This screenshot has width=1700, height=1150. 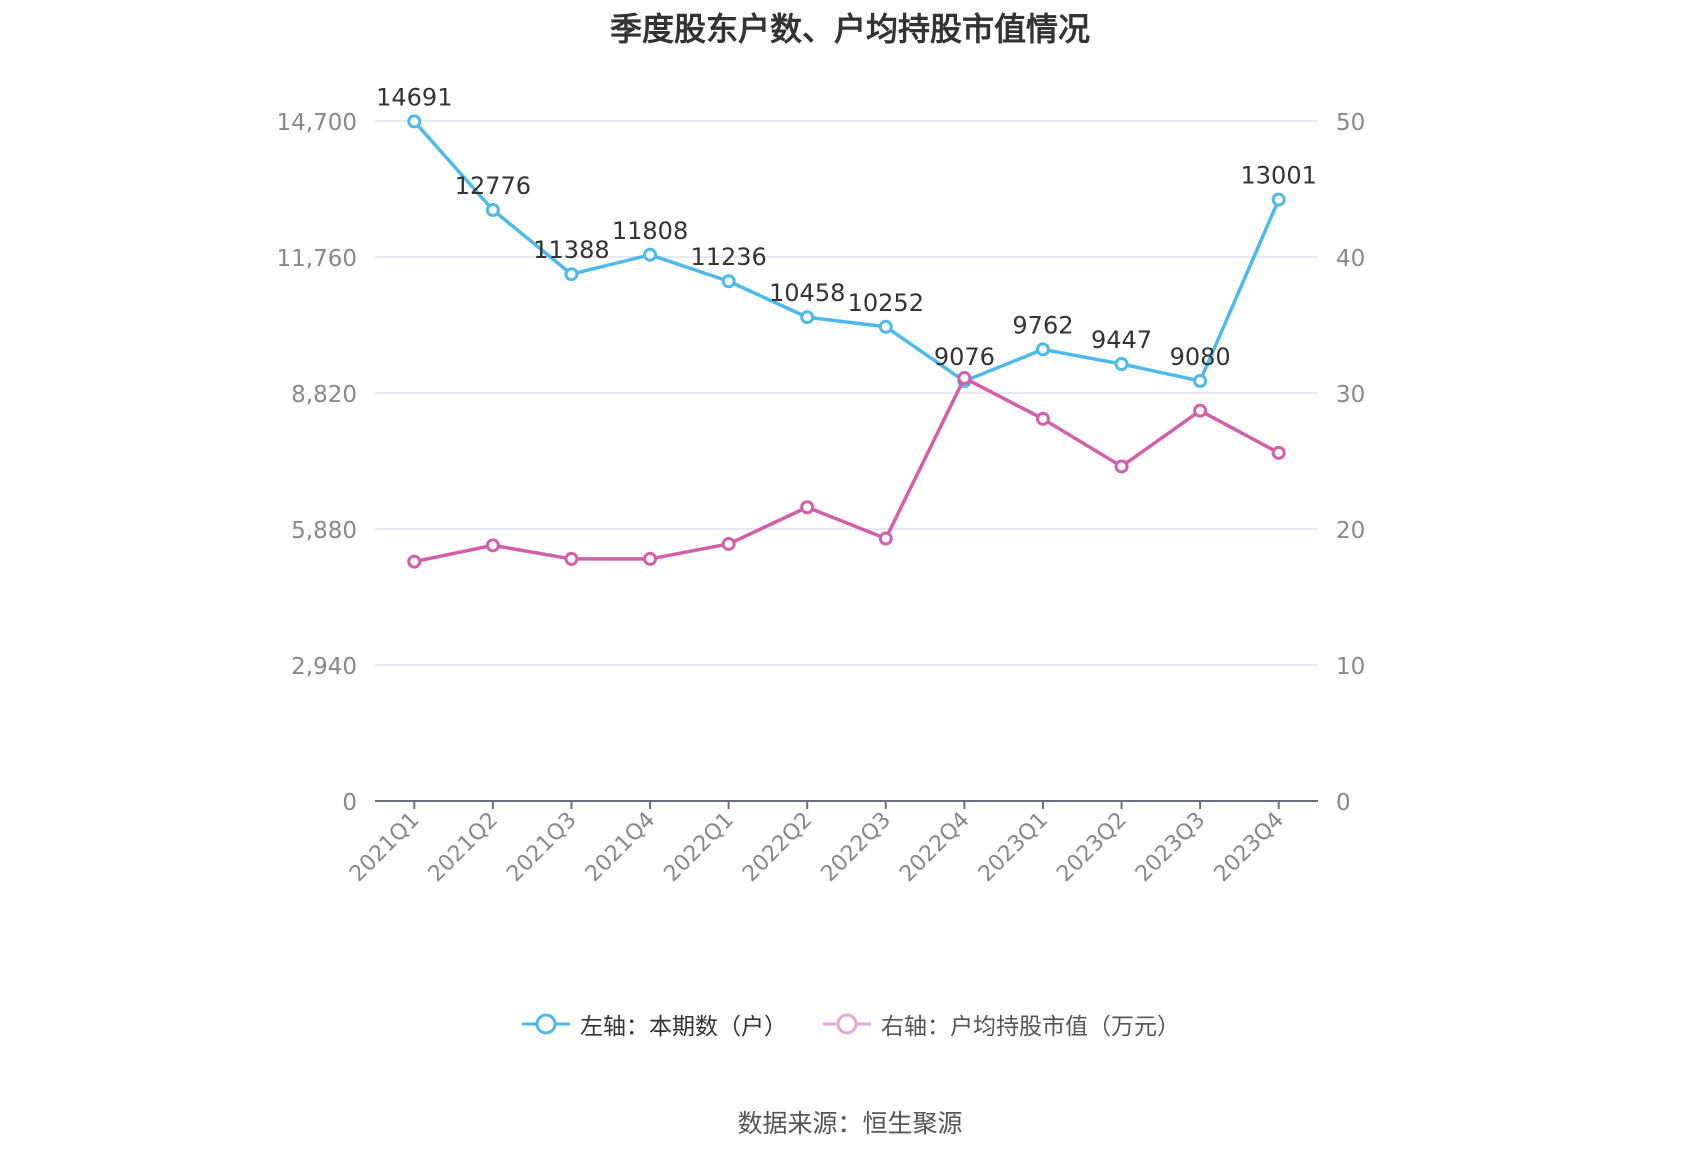 I want to click on x-axis-tick-label: 2022Q4, so click(x=934, y=847).